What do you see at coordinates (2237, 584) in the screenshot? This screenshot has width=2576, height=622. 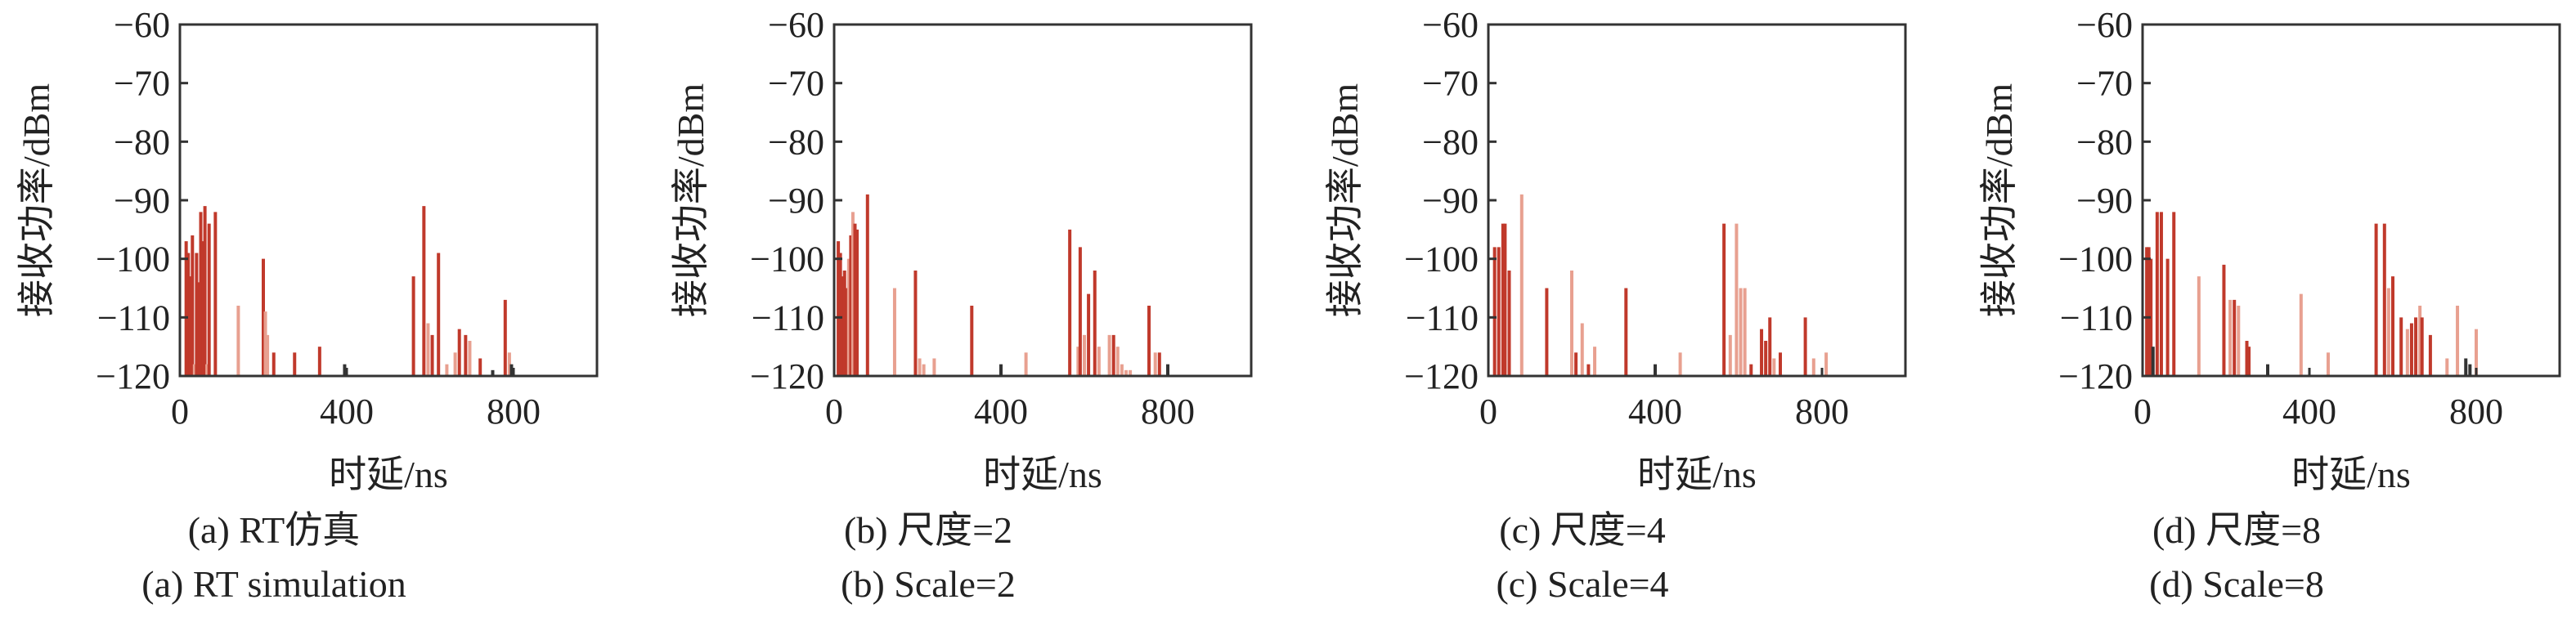 I see `caption-english: (d) Scale=8` at bounding box center [2237, 584].